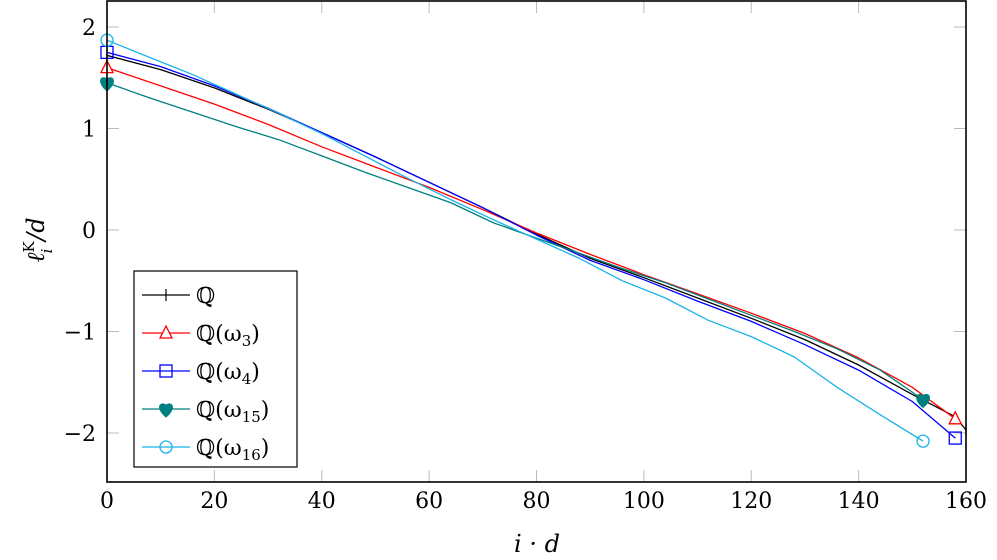  I want to click on x-tick-labels: 0 20 40 60 80 100 120 140 160, so click(543, 501).